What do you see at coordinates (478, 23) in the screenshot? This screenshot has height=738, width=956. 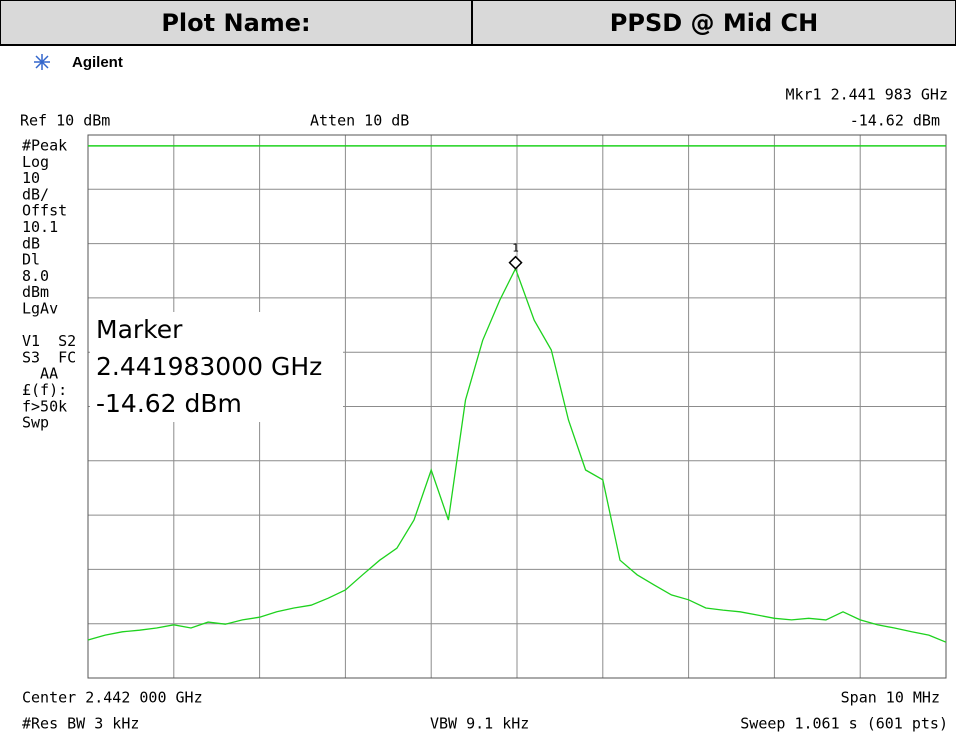 I see `header-bar` at bounding box center [478, 23].